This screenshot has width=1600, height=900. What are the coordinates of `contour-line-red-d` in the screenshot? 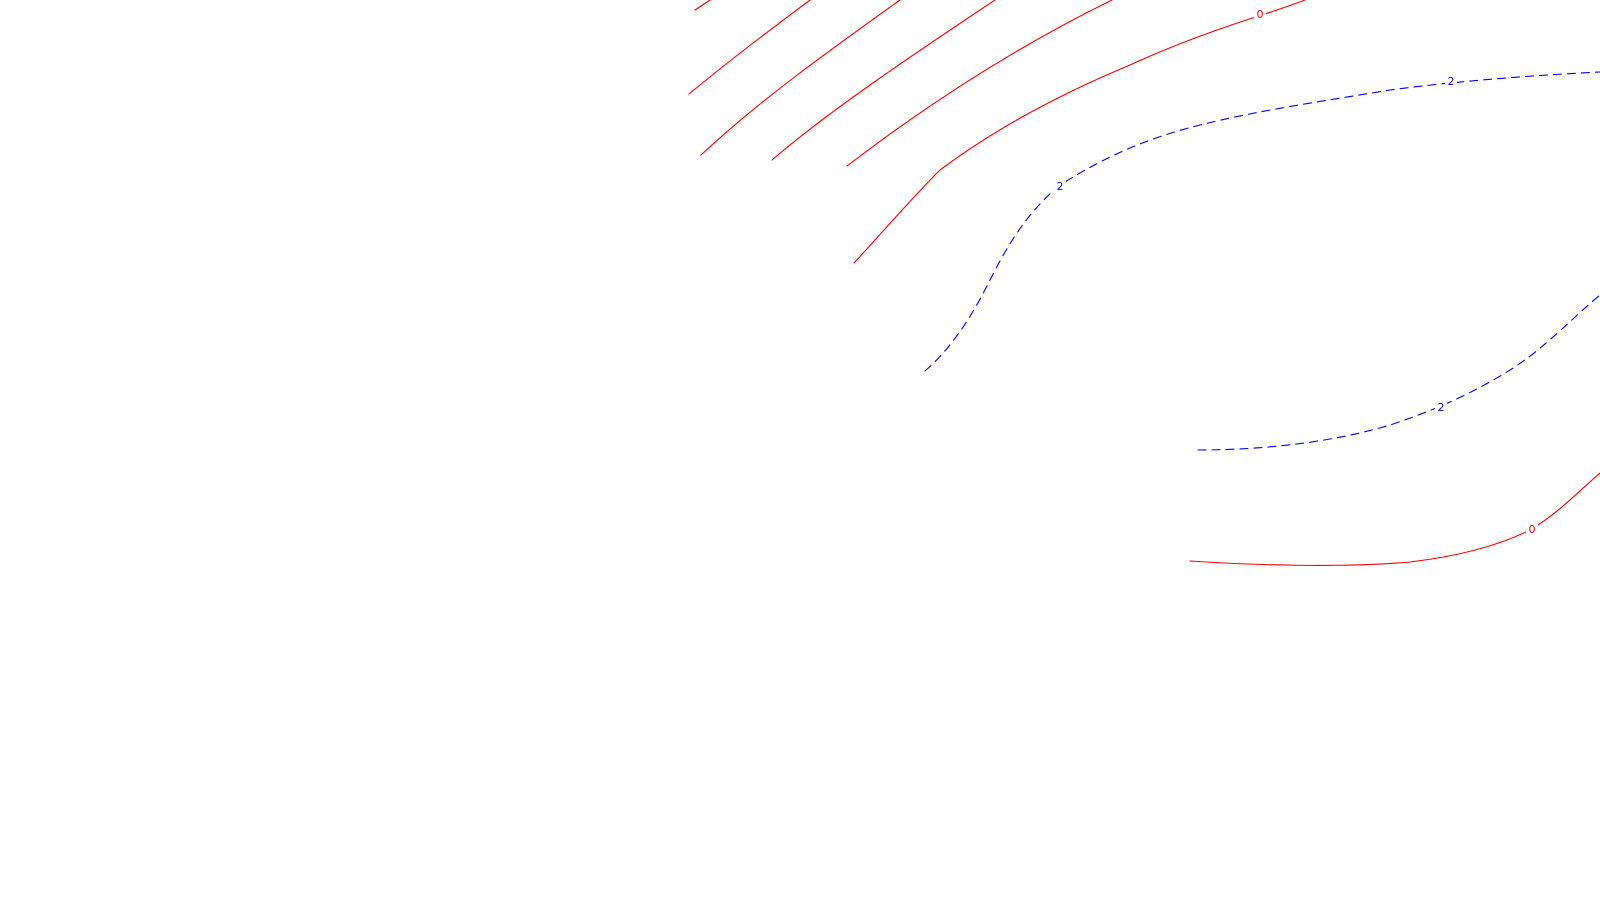 It's located at (883, 80).